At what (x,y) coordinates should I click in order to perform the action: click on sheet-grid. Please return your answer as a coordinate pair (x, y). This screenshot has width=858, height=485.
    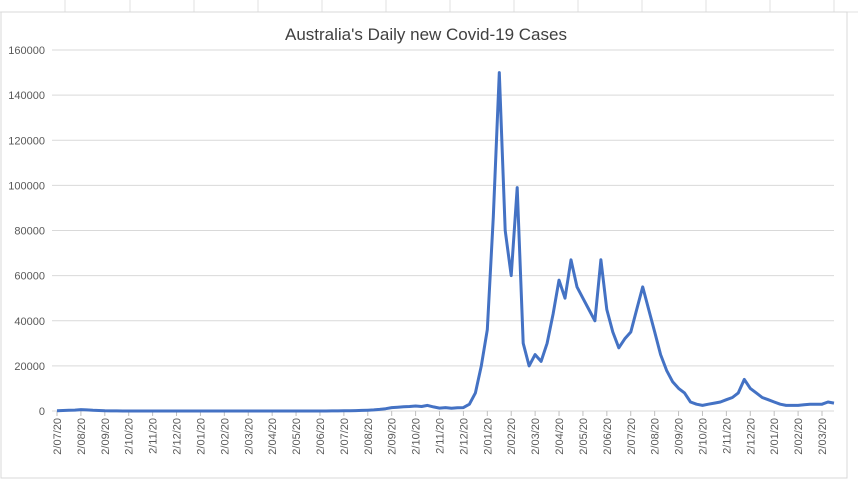
    Looking at the image, I should click on (429, 6).